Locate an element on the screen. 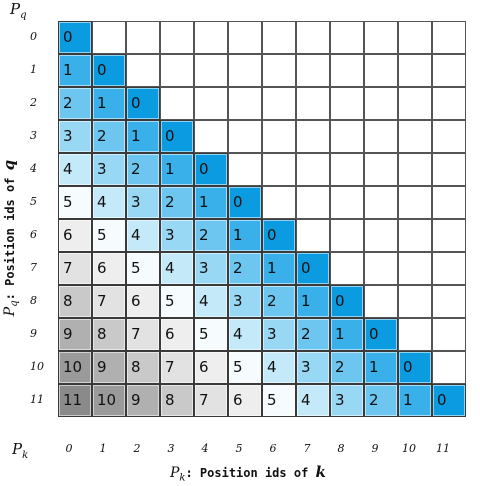 This screenshot has width=480, height=486. matrix-cell: 8 is located at coordinates (143, 367).